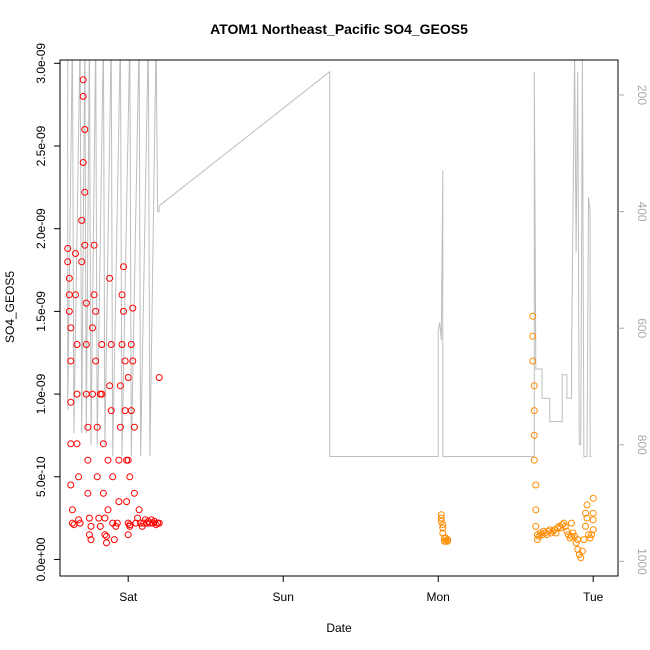 Image resolution: width=650 pixels, height=650 pixels. What do you see at coordinates (41, 393) in the screenshot?
I see `y-tick-label: 1.0e-09` at bounding box center [41, 393].